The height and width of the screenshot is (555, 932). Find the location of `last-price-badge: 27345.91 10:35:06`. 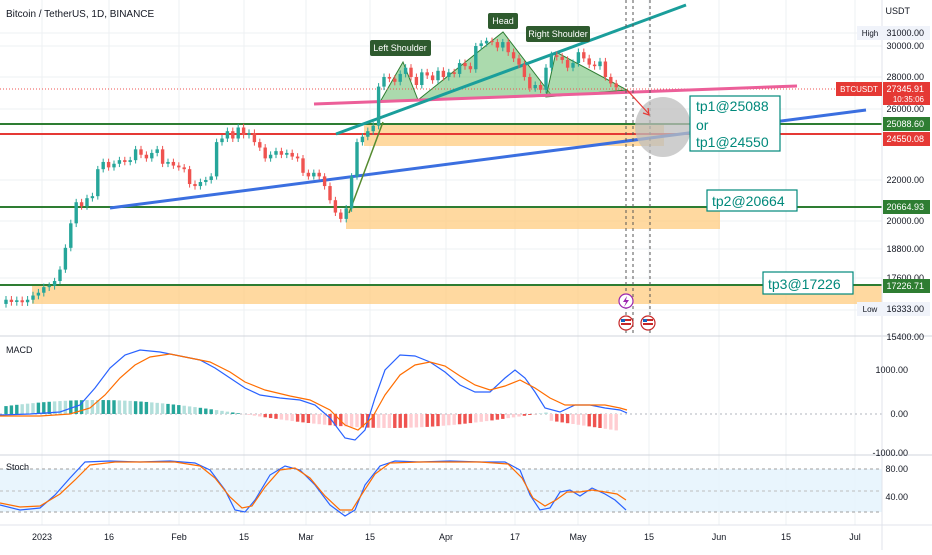

last-price-badge: 27345.91 10:35:06 is located at coordinates (906, 93).